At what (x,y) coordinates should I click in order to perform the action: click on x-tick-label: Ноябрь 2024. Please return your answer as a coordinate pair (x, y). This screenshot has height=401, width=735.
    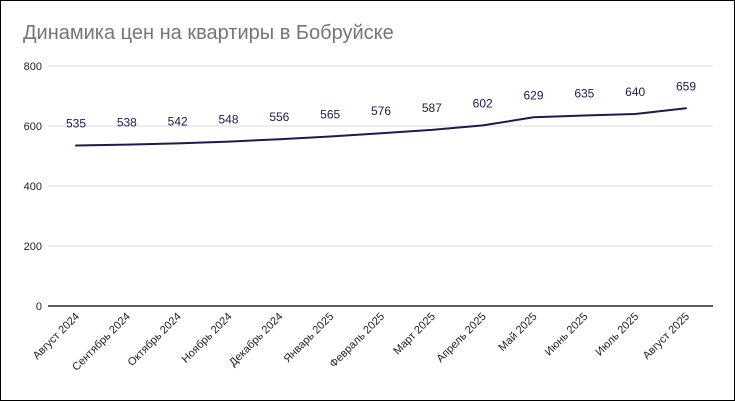
    Looking at the image, I should click on (207, 338).